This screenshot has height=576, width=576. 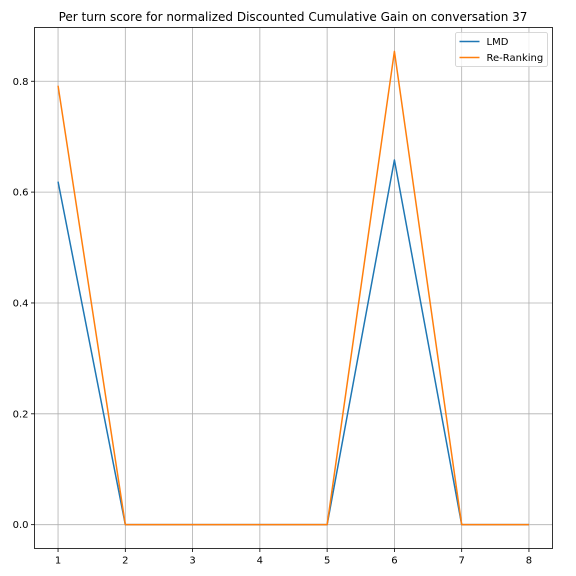 What do you see at coordinates (260, 561) in the screenshot?
I see `x-tick-label: 4` at bounding box center [260, 561].